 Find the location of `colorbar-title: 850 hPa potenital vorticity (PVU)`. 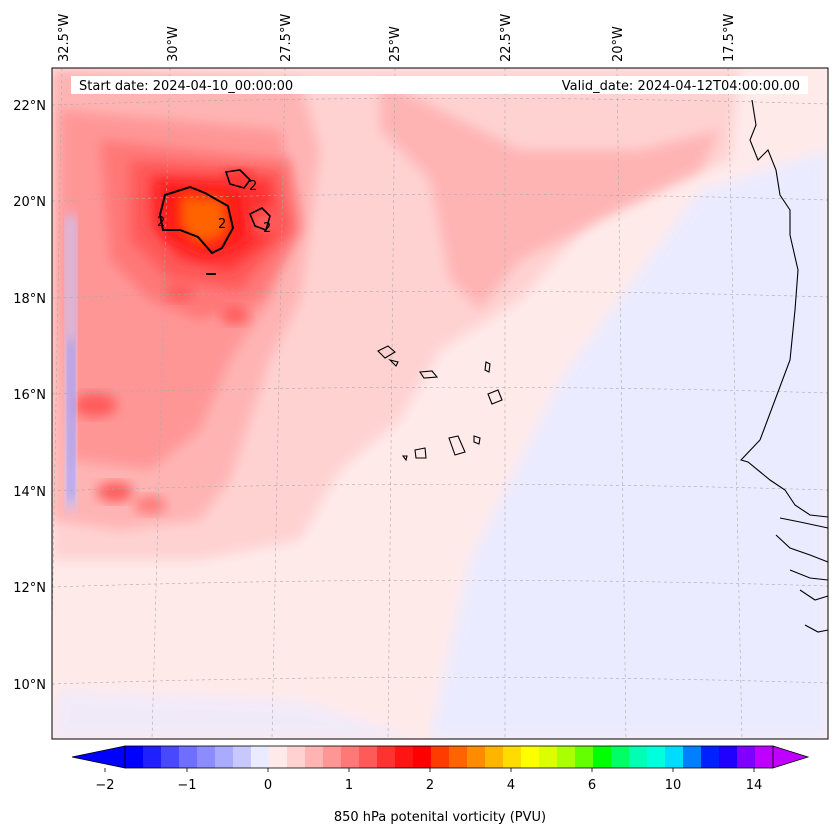

colorbar-title: 850 hPa potenital vorticity (PVU) is located at coordinates (440, 817).